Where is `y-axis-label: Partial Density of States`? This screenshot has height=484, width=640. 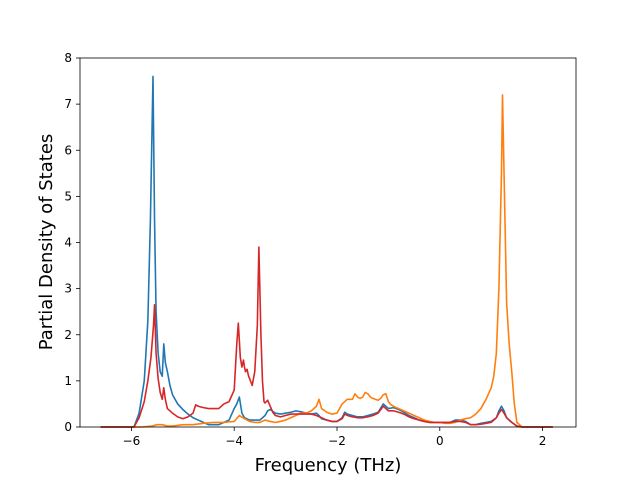
y-axis-label: Partial Density of States is located at coordinates (46, 242).